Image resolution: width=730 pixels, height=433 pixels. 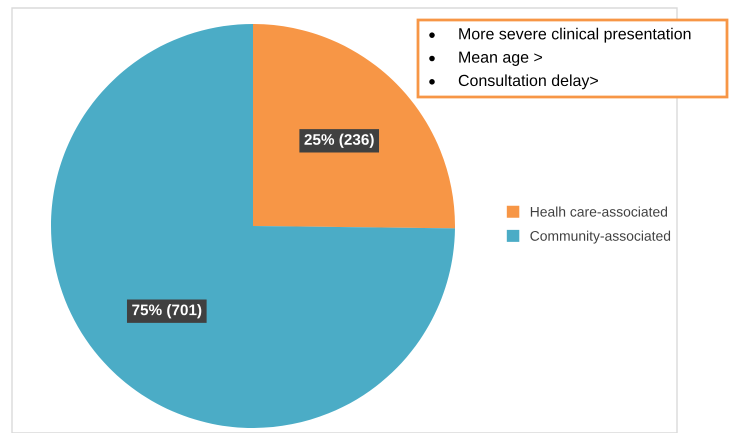 What do you see at coordinates (528, 82) in the screenshot?
I see `text: Consultation delay>` at bounding box center [528, 82].